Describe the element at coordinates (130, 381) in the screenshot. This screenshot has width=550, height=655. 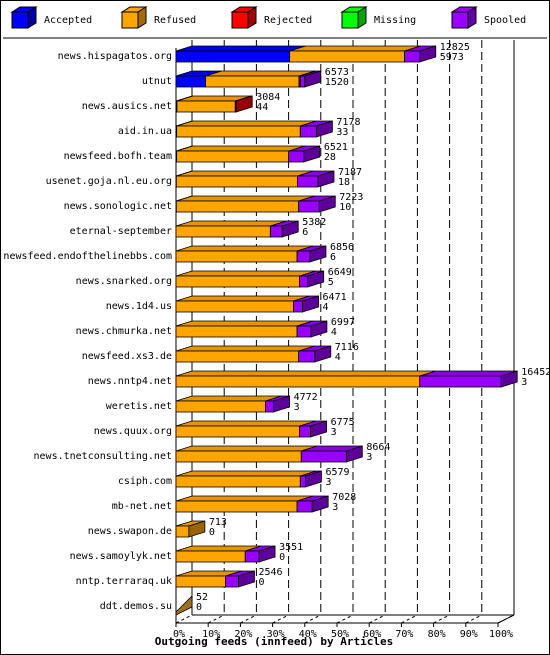
I see `category-label: news.nntp4.net` at that location.